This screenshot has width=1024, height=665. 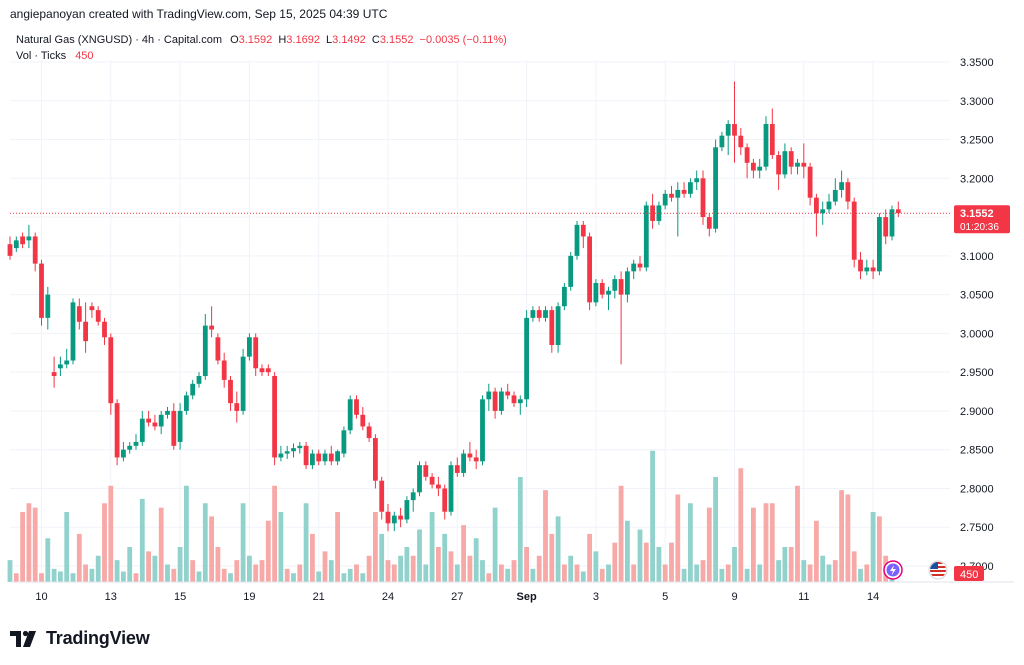 What do you see at coordinates (938, 570) in the screenshot?
I see `us-flag-icon` at bounding box center [938, 570].